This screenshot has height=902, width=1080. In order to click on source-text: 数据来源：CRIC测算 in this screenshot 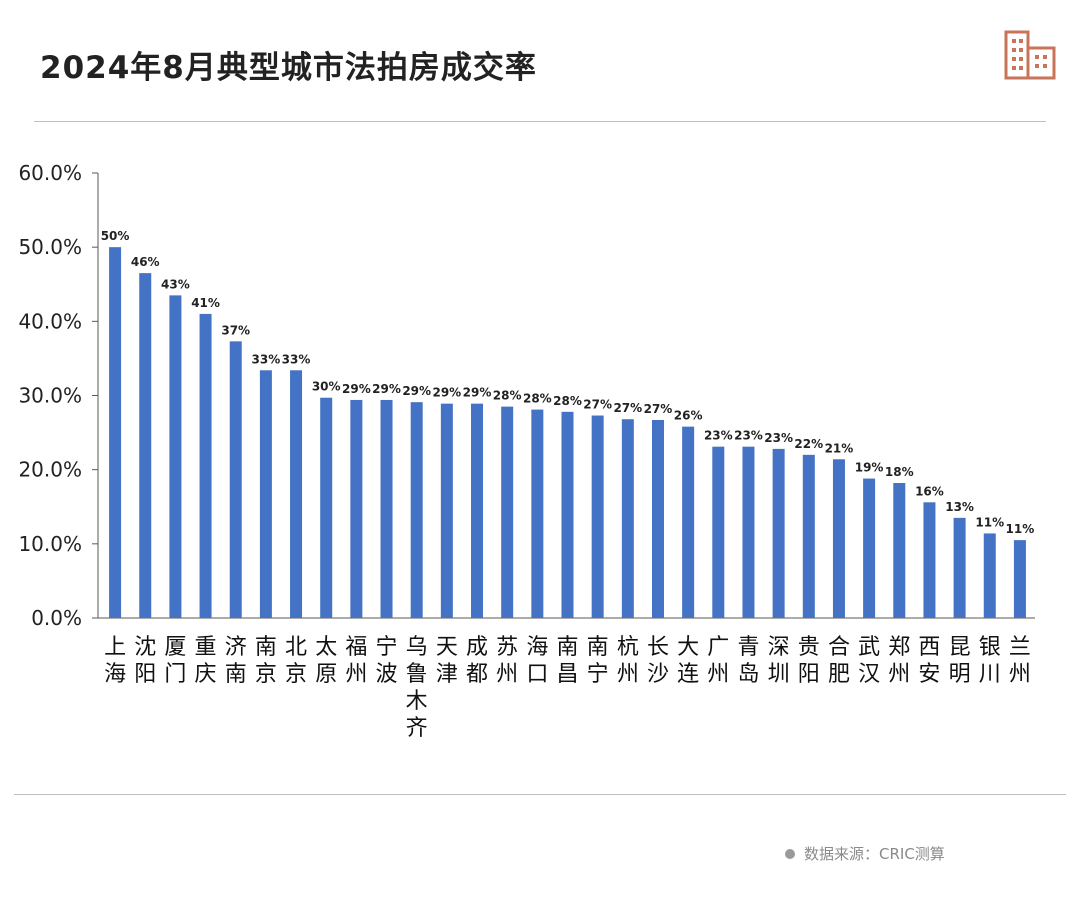, I will do `click(874, 854)`.